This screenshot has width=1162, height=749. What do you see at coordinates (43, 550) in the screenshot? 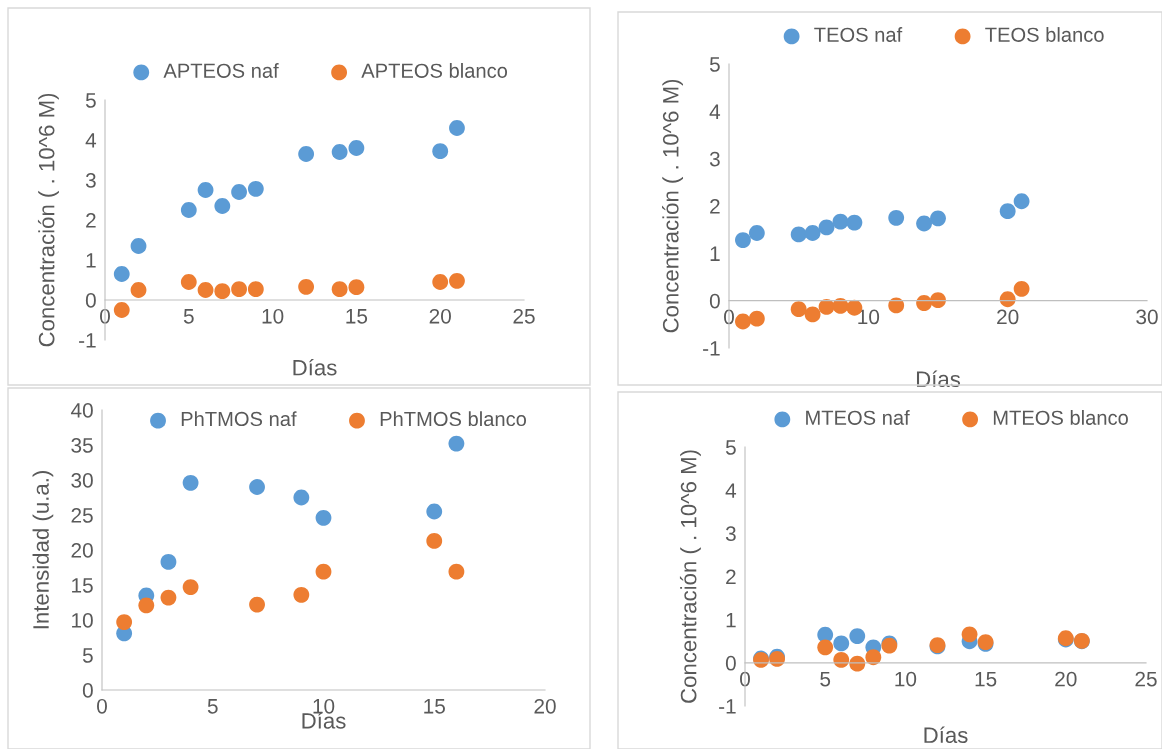
I see `y-axis-title: Intensidad (u.a.)` at bounding box center [43, 550].